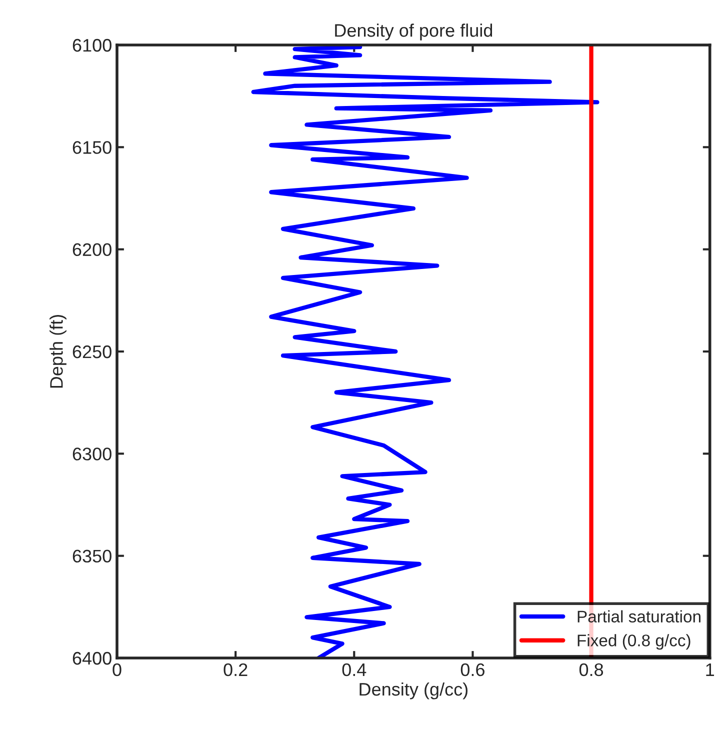 This screenshot has height=749, width=716. I want to click on y-tick-label: 6400, so click(92, 658).